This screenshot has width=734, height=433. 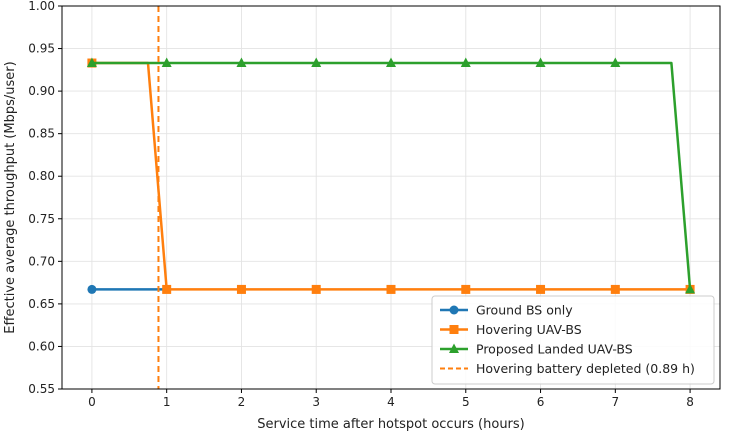 What do you see at coordinates (41, 49) in the screenshot?
I see `y-tick-label: 0.95` at bounding box center [41, 49].